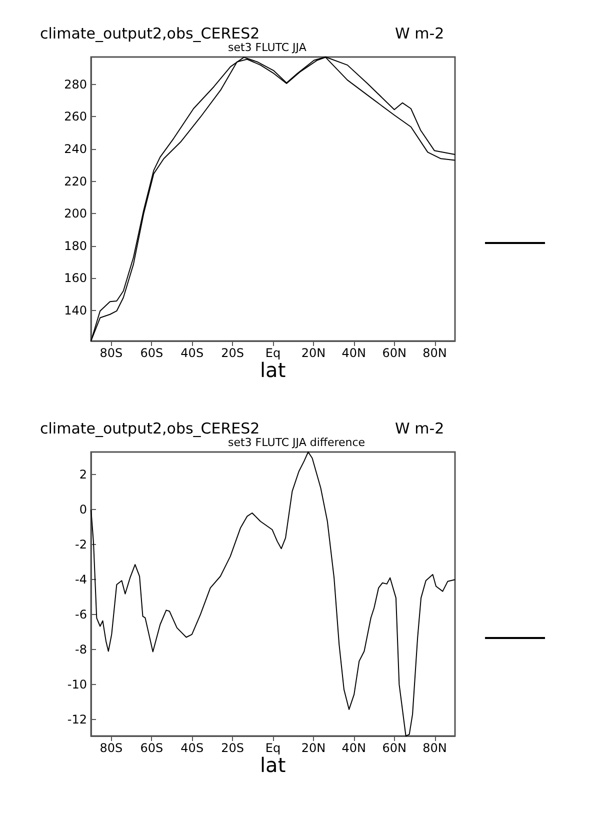 This screenshot has width=606, height=814. Describe the element at coordinates (75, 181) in the screenshot. I see `y-tick-label: 220` at that location.